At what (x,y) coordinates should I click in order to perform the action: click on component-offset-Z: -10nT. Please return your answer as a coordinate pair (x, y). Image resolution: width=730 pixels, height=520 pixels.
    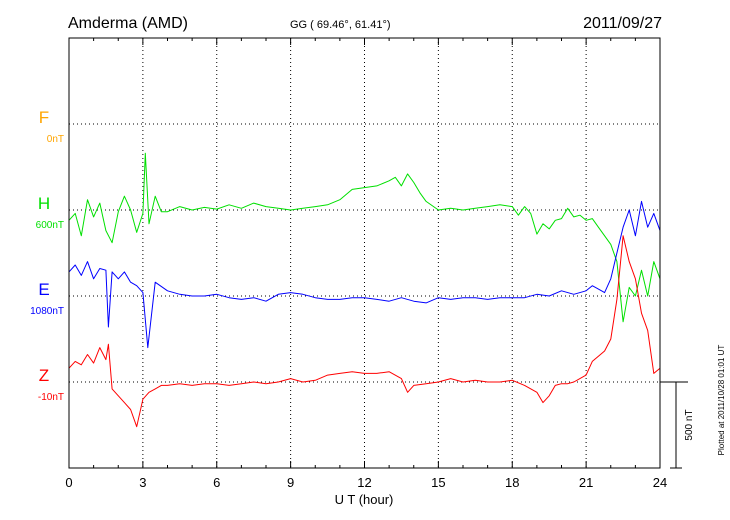
    Looking at the image, I should click on (51, 397).